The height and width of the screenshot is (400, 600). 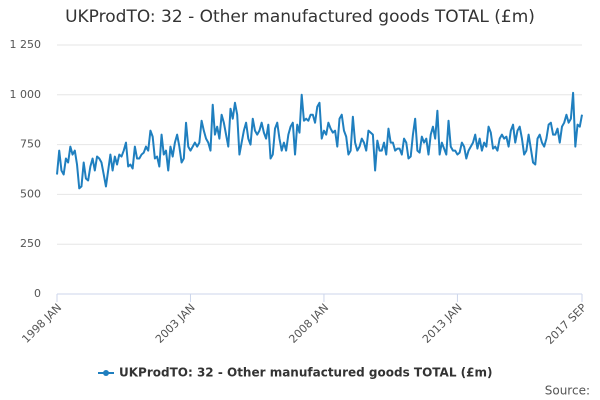 I want to click on y-tick-label: 1 000, so click(x=26, y=94).